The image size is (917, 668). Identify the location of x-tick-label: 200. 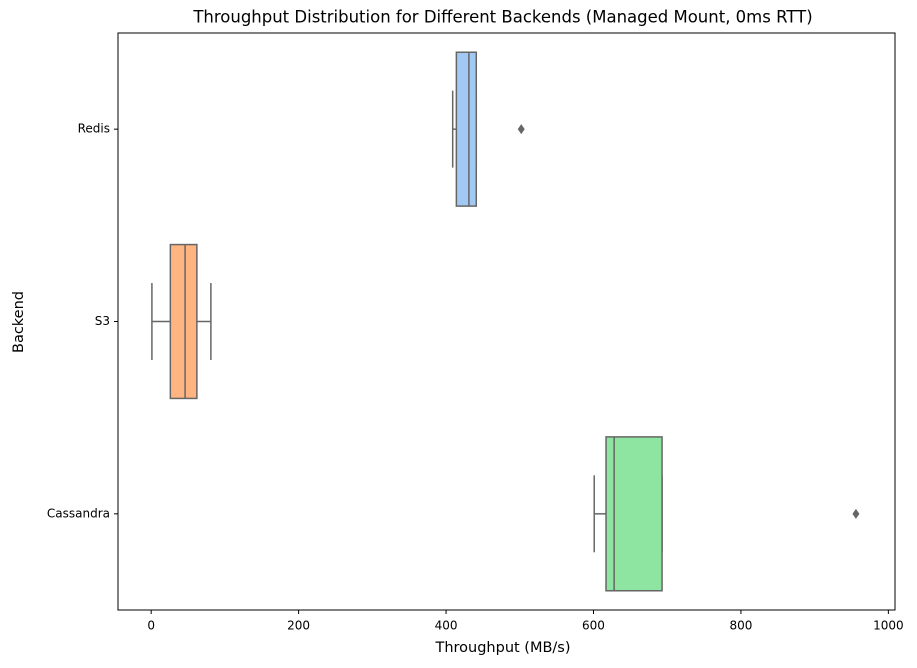
(298, 626).